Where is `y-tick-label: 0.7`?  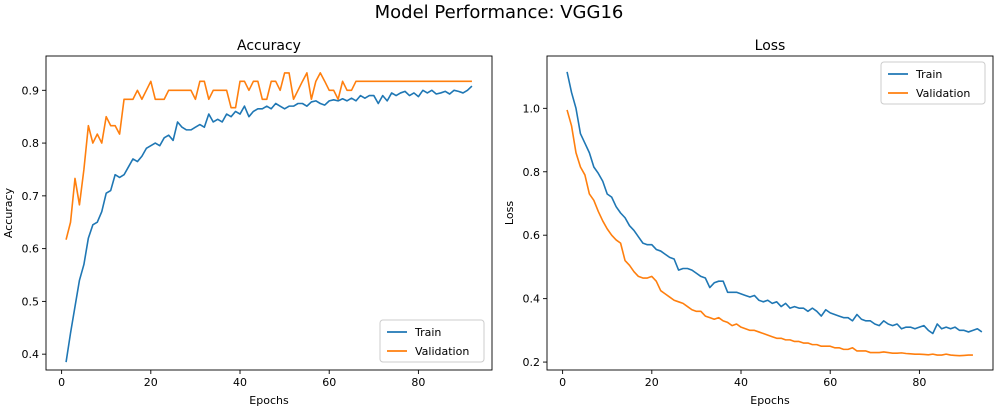
y-tick-label: 0.7 is located at coordinates (31, 196).